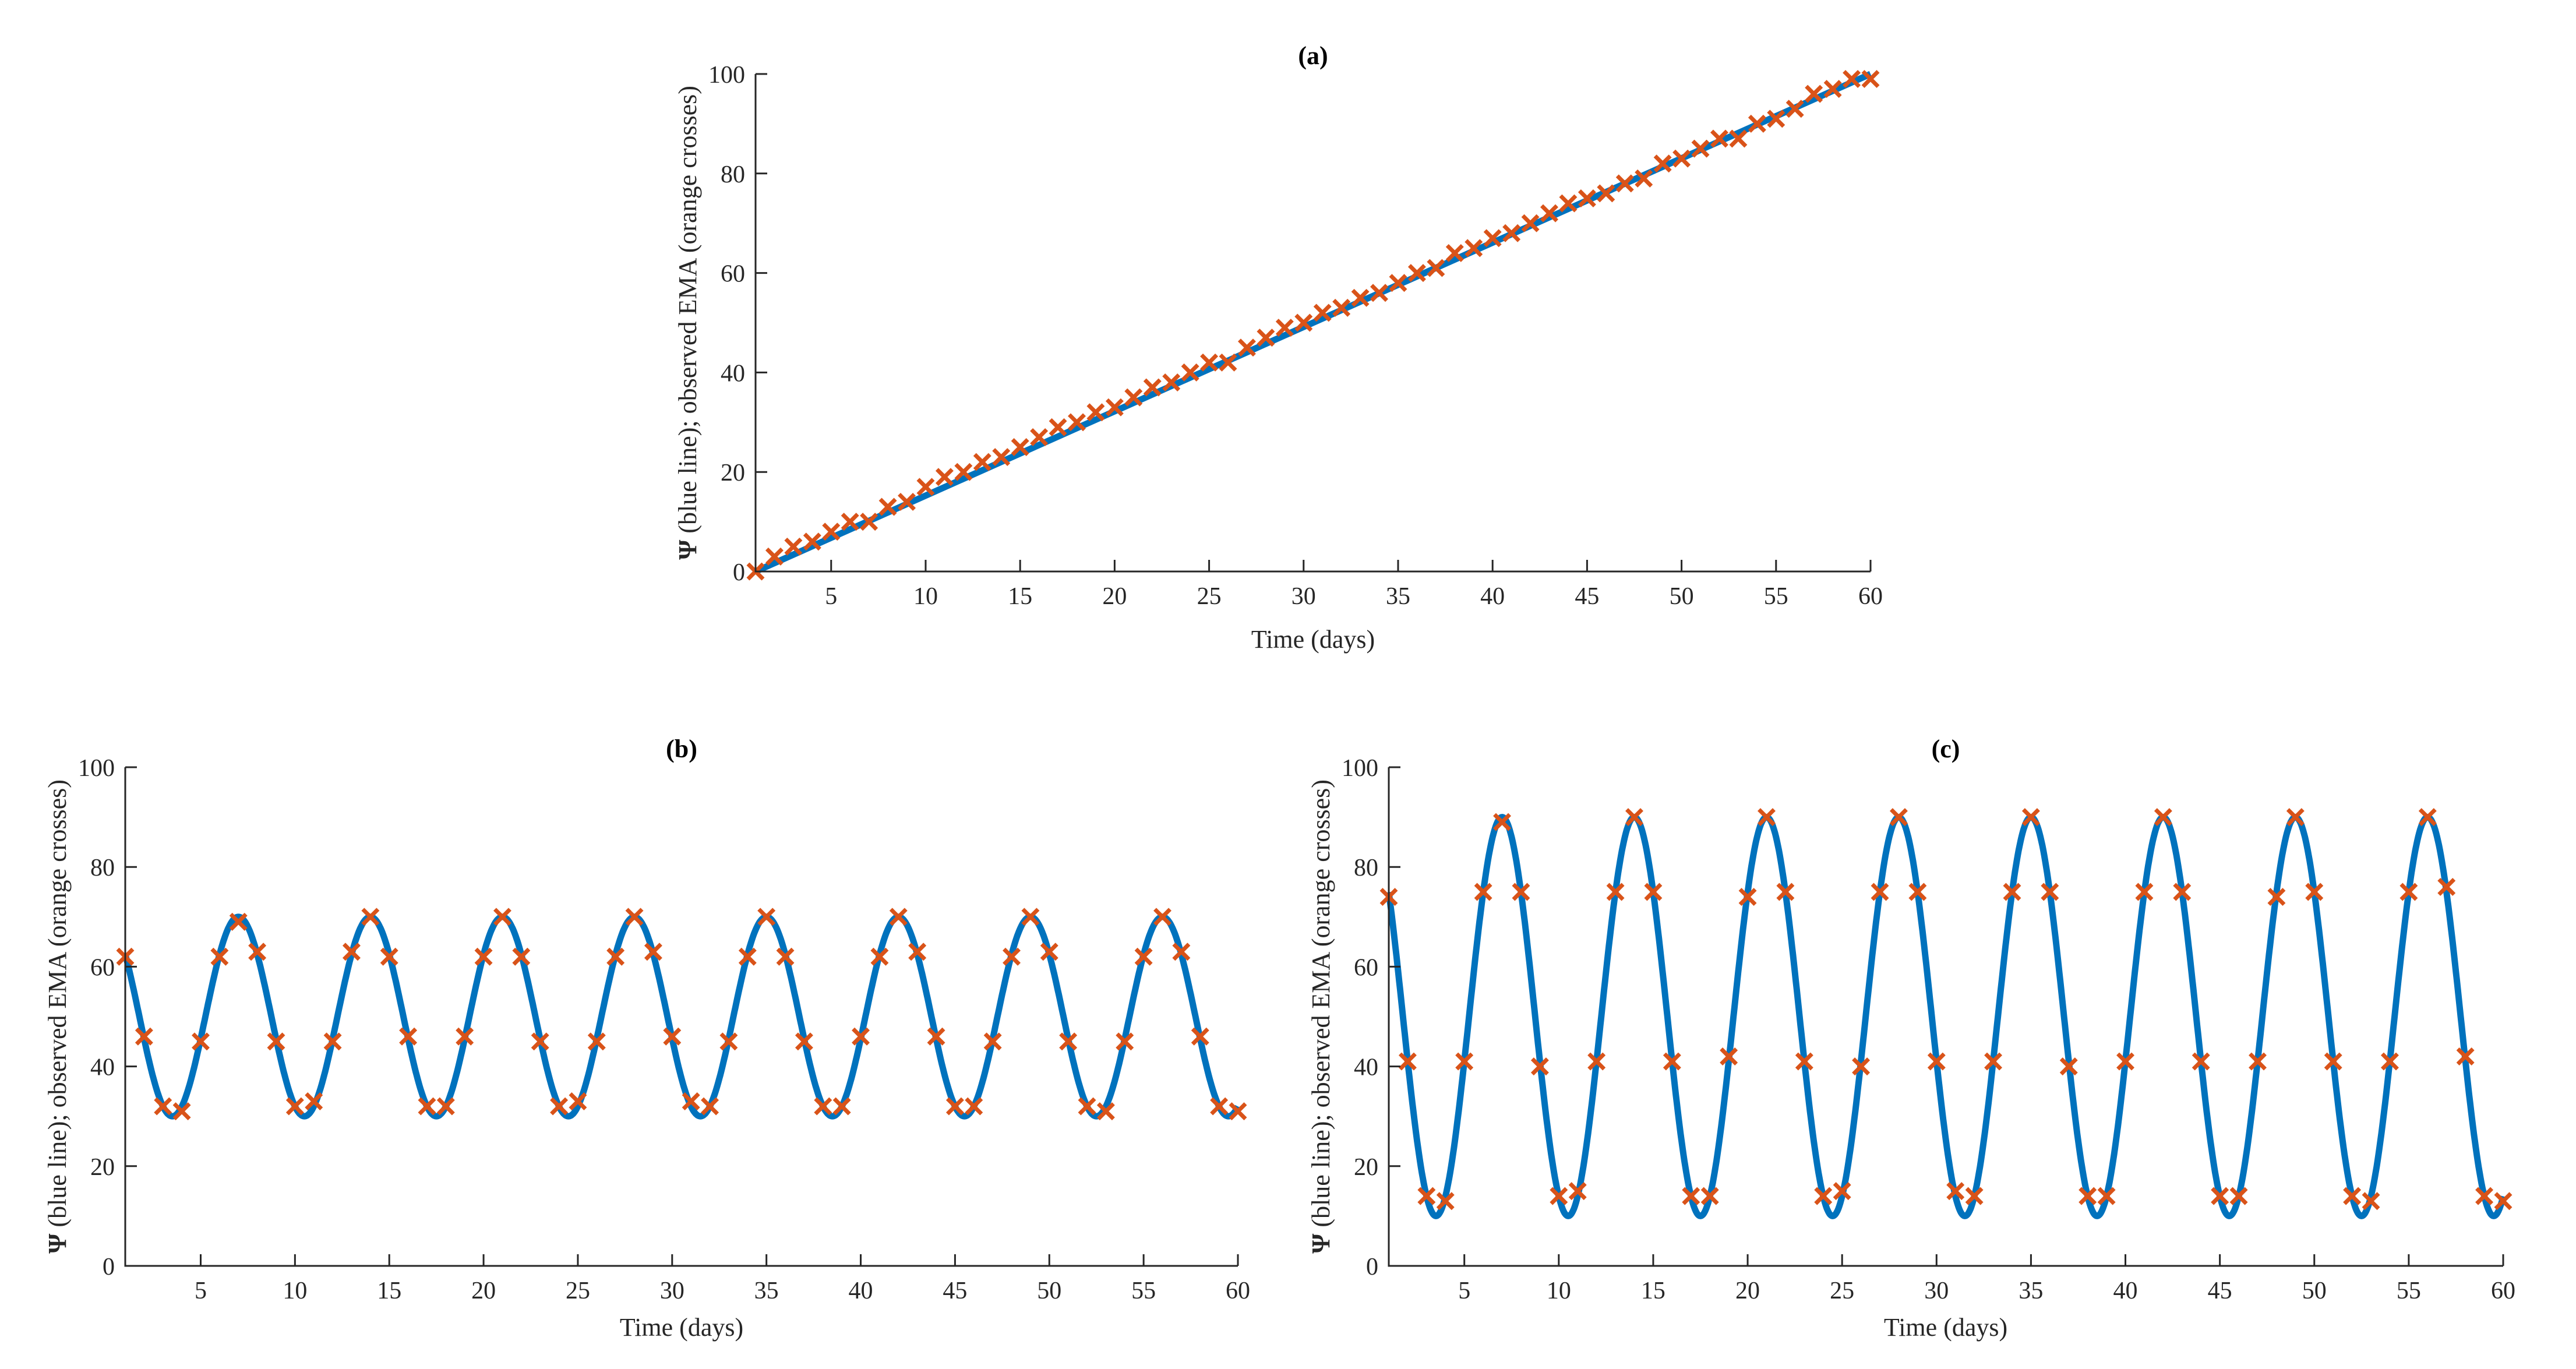 This screenshot has width=2576, height=1369. I want to click on x-tick-label: 5, so click(201, 1291).